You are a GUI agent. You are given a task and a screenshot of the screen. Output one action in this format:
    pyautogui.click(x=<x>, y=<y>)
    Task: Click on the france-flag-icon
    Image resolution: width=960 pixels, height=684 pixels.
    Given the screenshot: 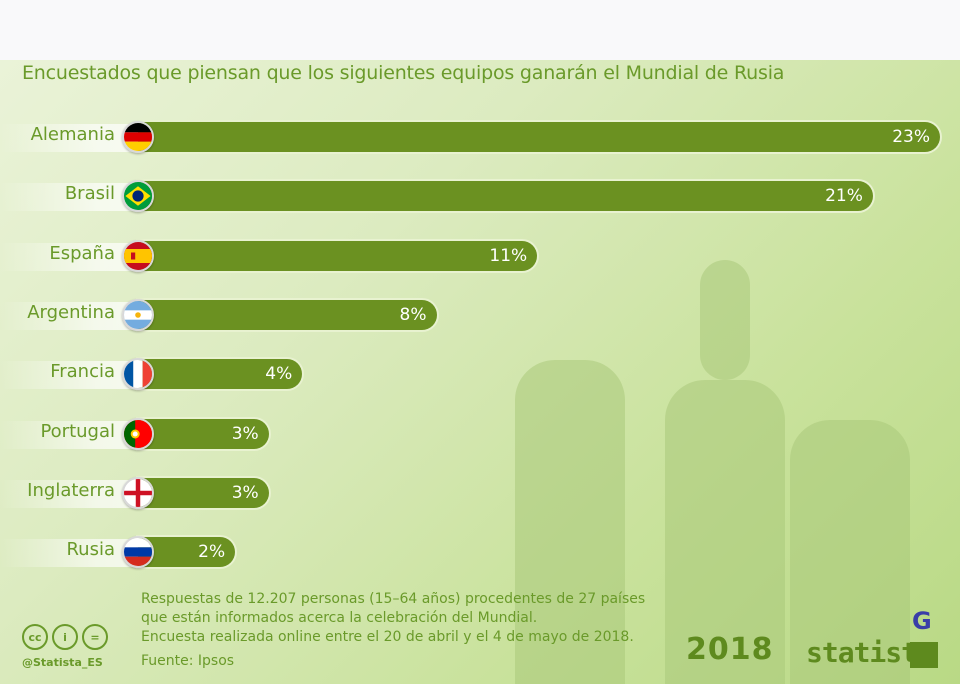 What is the action you would take?
    pyautogui.click(x=138, y=374)
    